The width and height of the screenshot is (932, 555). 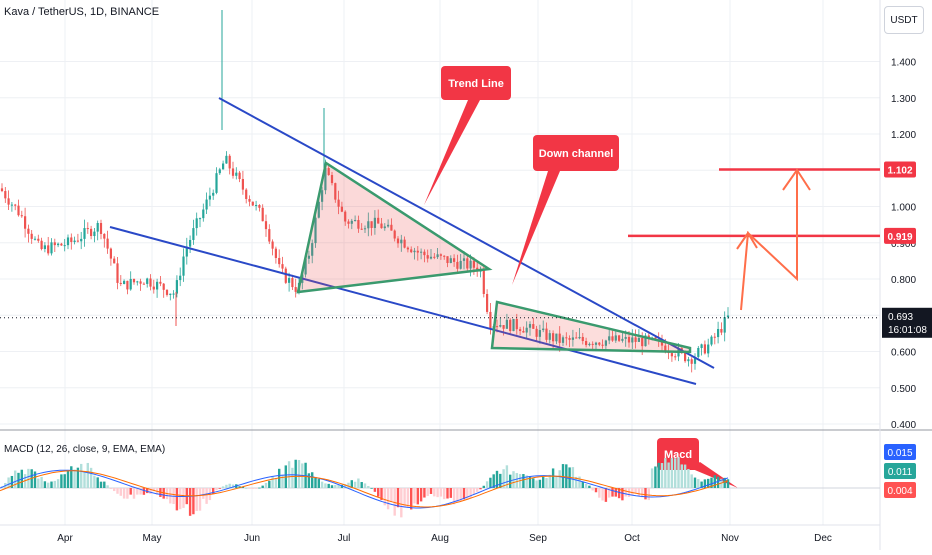 I want to click on macd-value-label: 0.015, so click(x=899, y=453).